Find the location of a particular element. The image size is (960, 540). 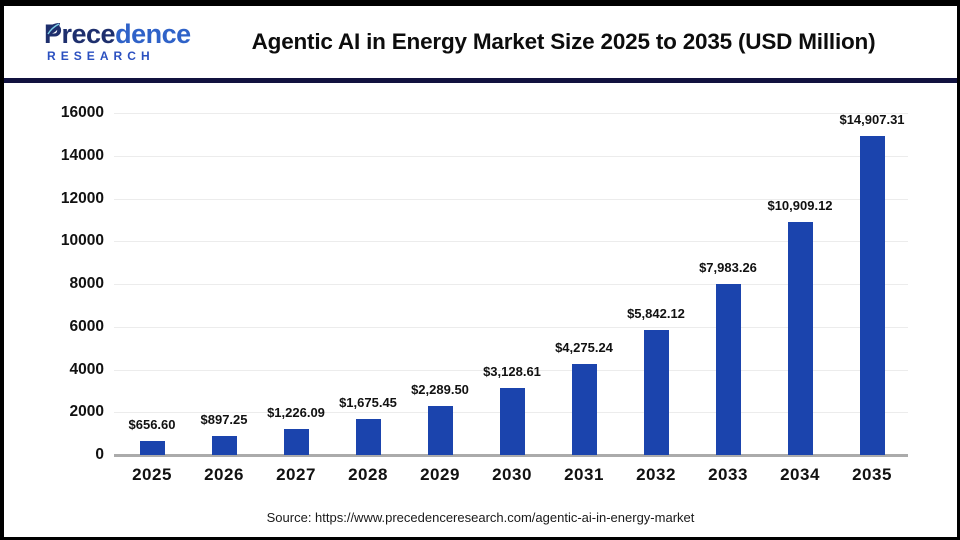

bar-slot: $1,675.45 is located at coordinates (368, 284).